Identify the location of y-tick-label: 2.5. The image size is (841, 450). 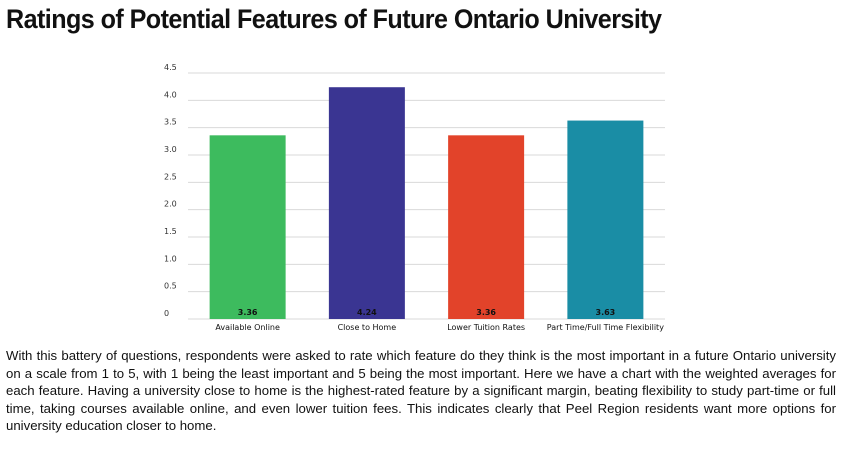
(170, 176).